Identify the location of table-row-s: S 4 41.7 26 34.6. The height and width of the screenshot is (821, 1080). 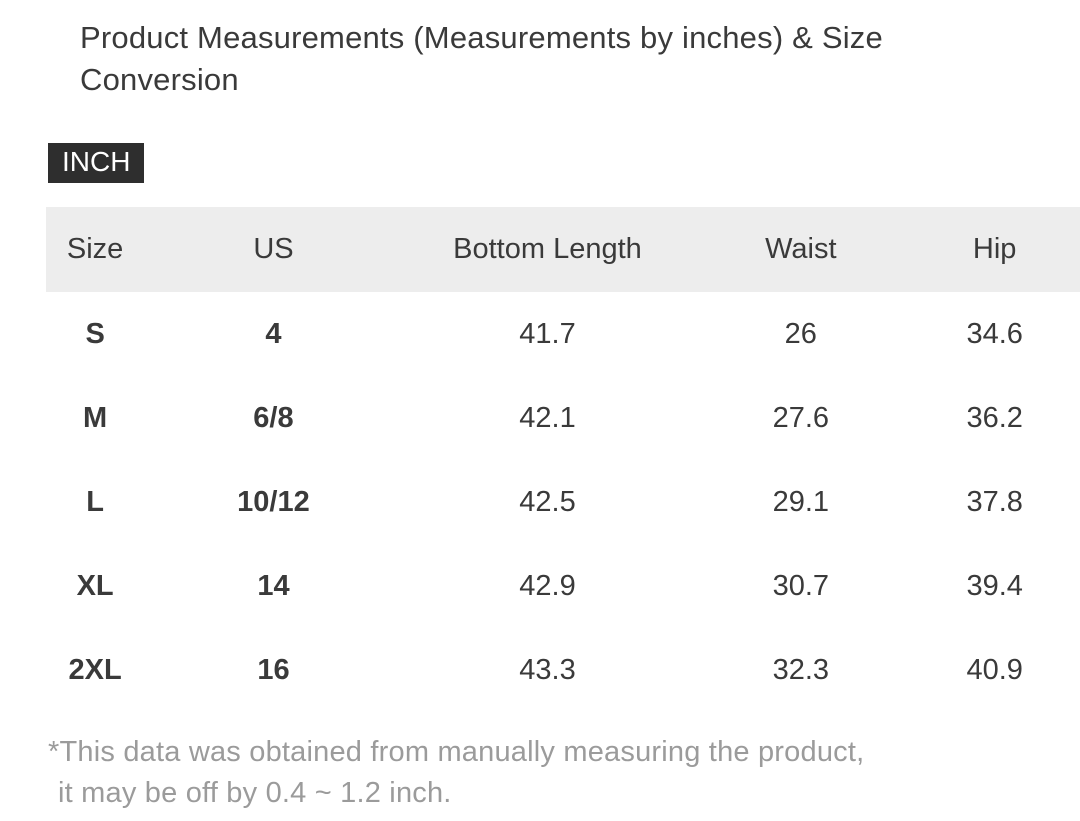
(563, 334).